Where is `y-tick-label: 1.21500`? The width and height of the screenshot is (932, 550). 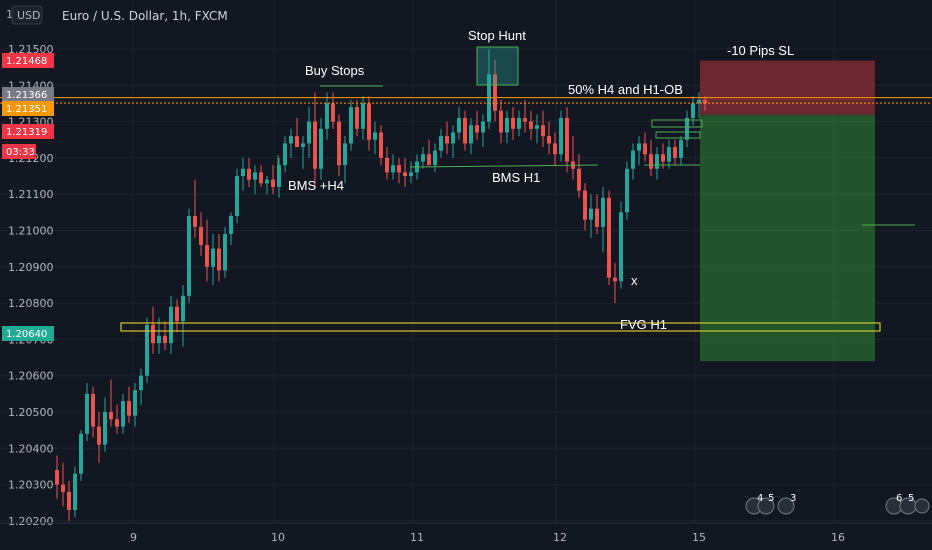
y-tick-label: 1.21500 is located at coordinates (31, 49).